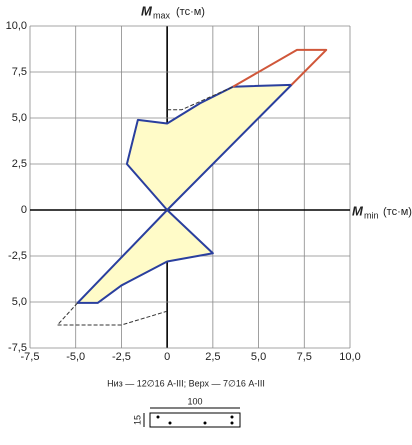 The image size is (412, 445). I want to click on x-tick-label: -5,0, so click(75, 357).